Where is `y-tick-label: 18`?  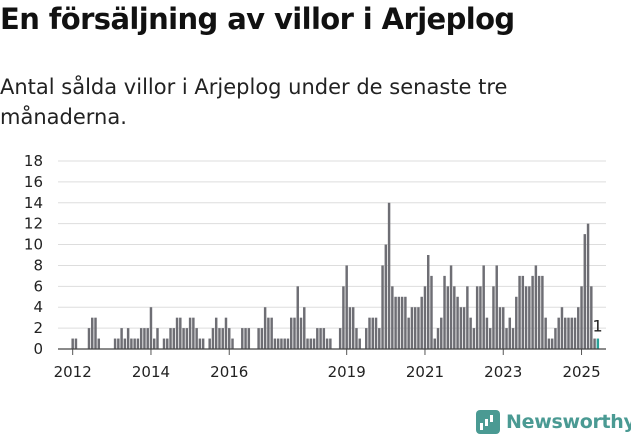
y-tick-label: 18 is located at coordinates (33, 161).